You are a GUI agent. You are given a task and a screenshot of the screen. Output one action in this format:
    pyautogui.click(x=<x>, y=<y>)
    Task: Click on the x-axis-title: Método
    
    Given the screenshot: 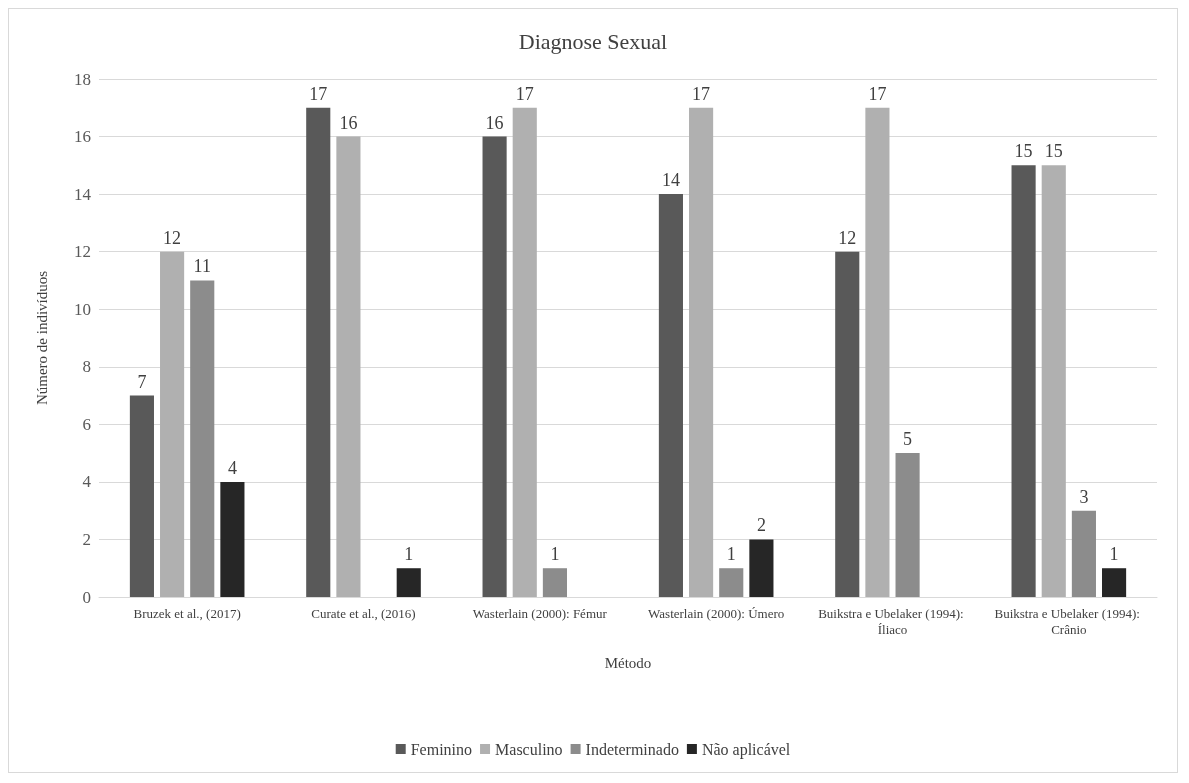 What is the action you would take?
    pyautogui.click(x=628, y=662)
    